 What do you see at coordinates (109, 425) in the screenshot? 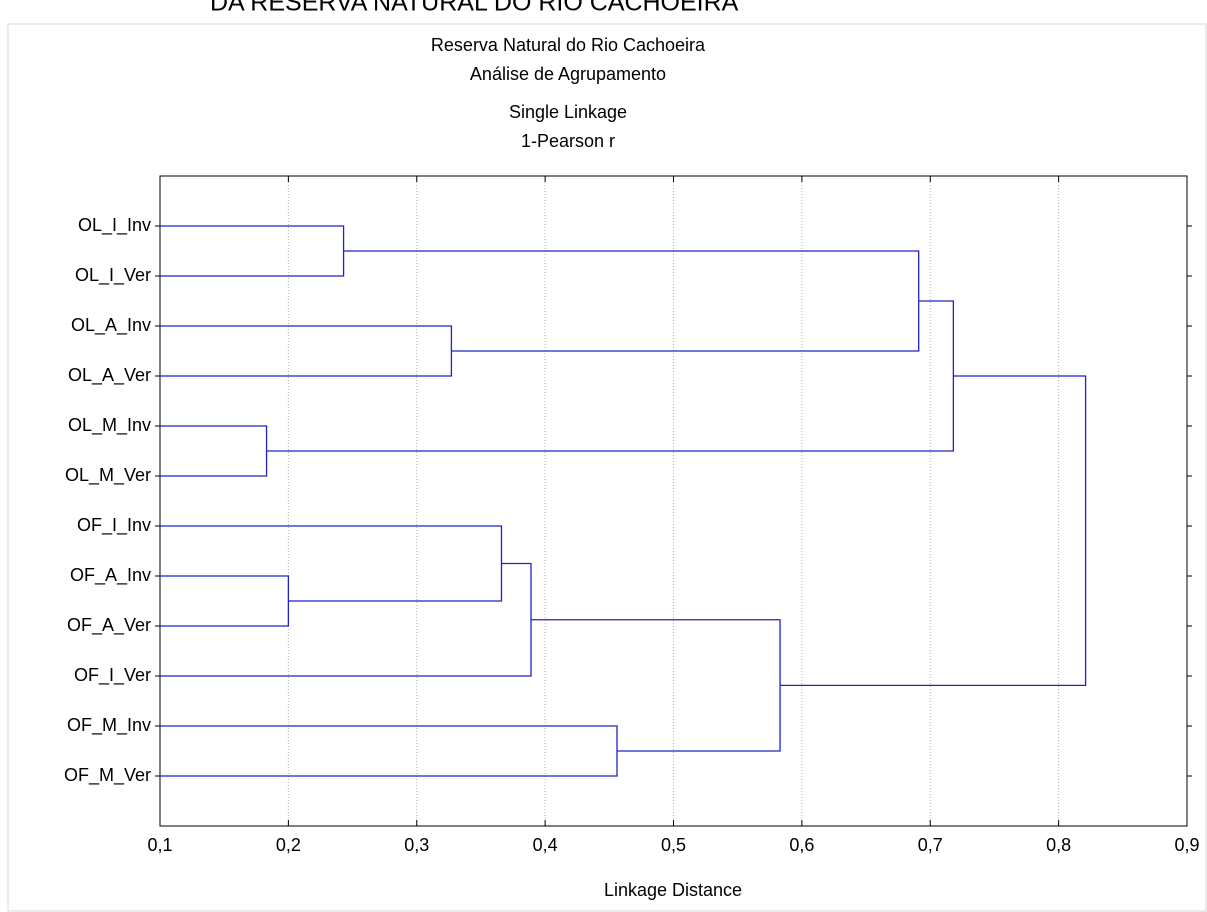
I see `leaf-label: OL_M_Inv` at bounding box center [109, 425].